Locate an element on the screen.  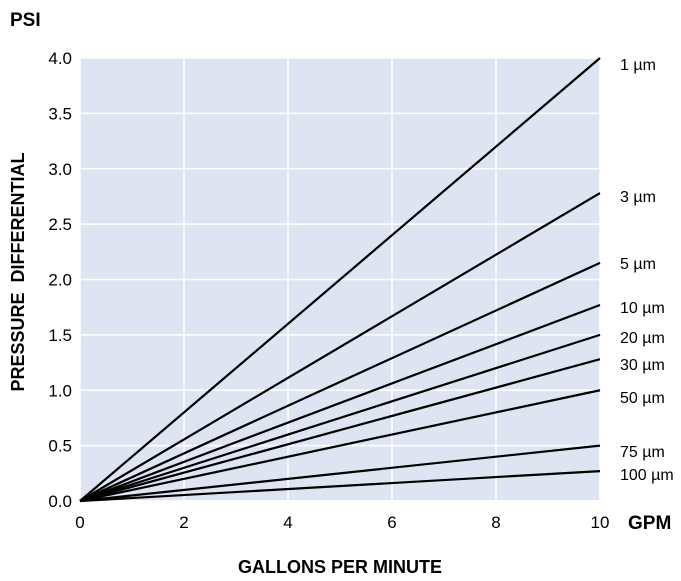
x-axis-title: GALLONS PER MINUTE is located at coordinates (340, 567).